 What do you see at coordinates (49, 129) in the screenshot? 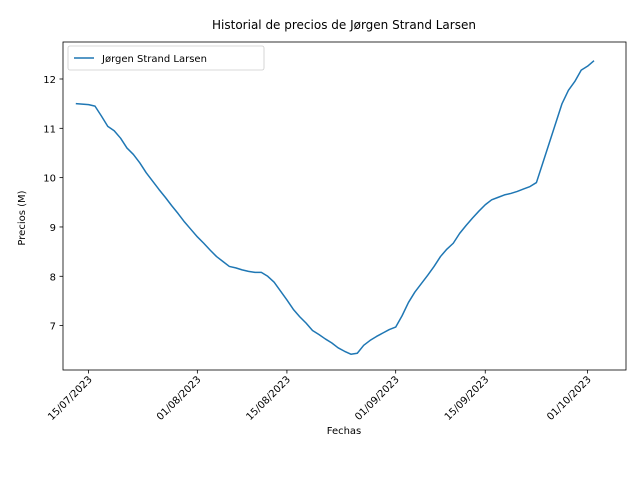
I see `y-tick-label: 11` at bounding box center [49, 129].